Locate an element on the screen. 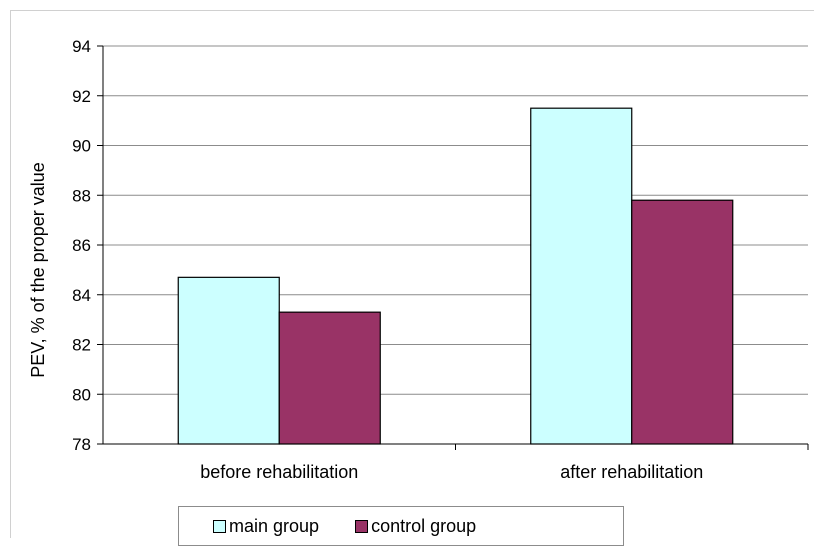 This screenshot has width=817, height=546. y-tick-labels: 78 80 82 84 86 88 90 92 94 is located at coordinates (81, 245).